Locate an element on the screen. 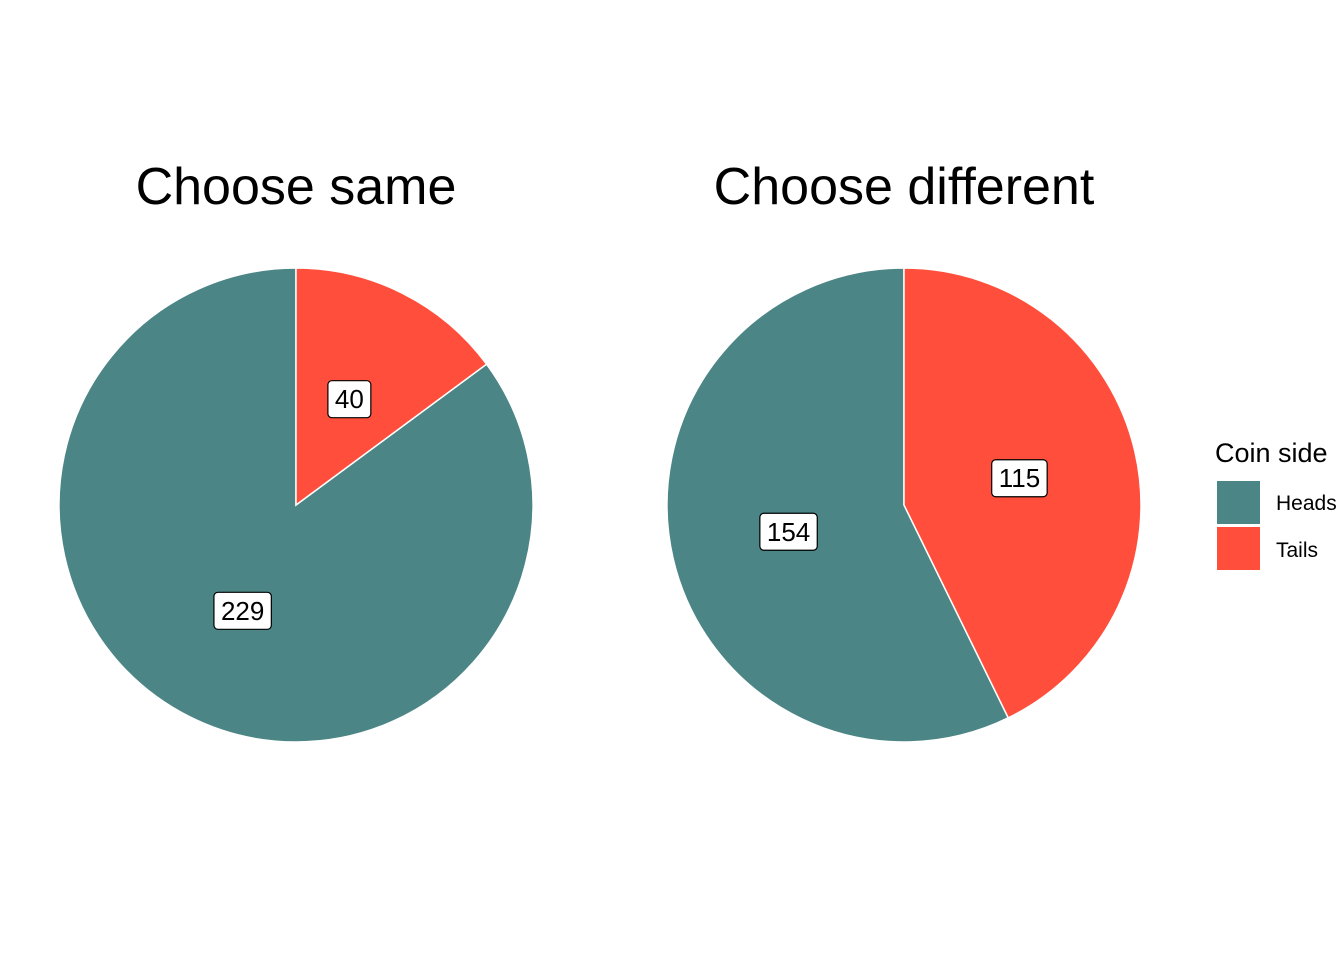 This screenshot has height=960, width=1344. pie-data-labels: 229 40 is located at coordinates (292, 505).